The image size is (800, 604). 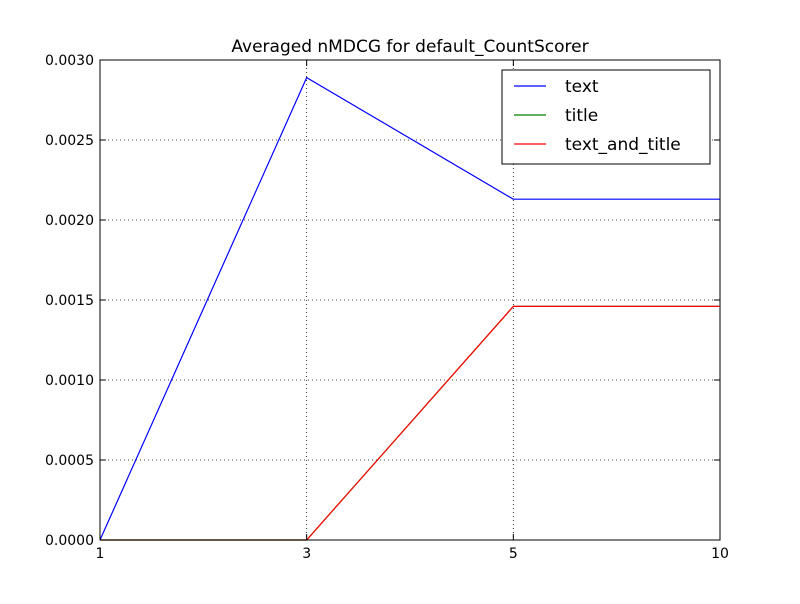 I want to click on legend-items: text title text_and_title, so click(x=597, y=116).